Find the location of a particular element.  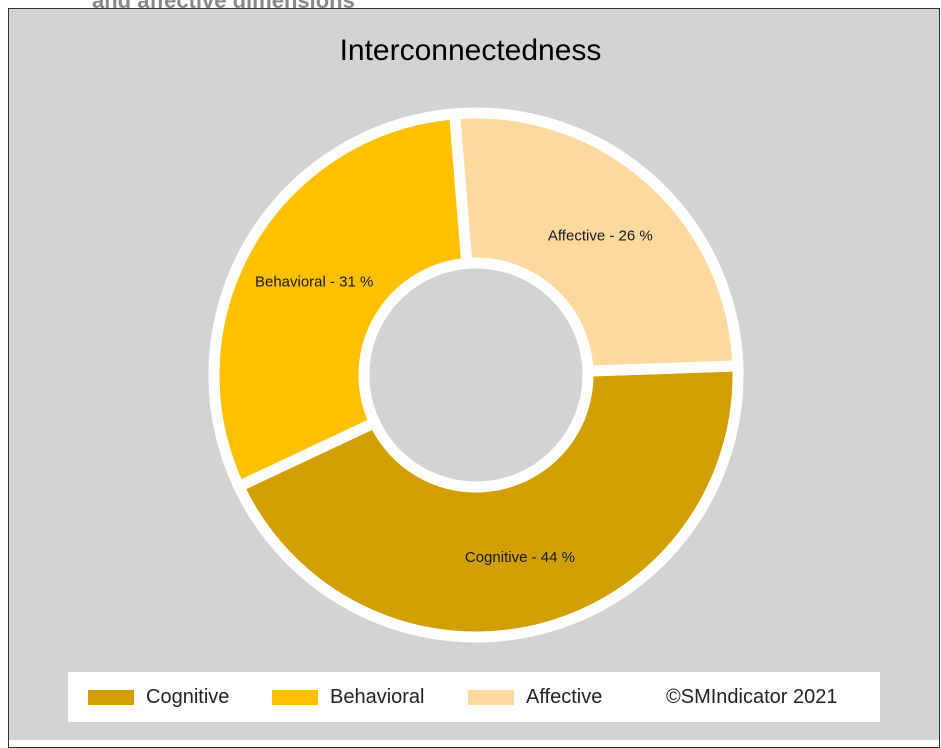

legend-swatch-affective is located at coordinates (491, 697).